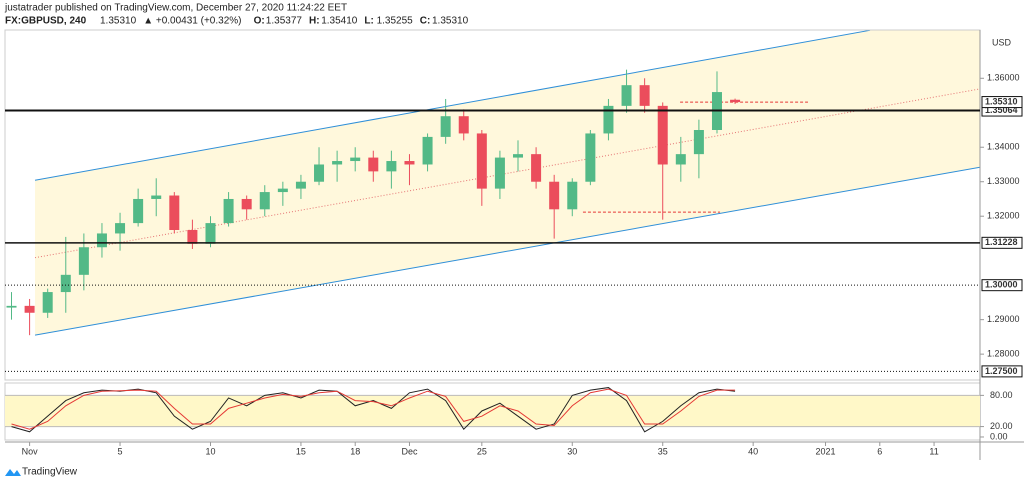 This screenshot has width=1024, height=485. Describe the element at coordinates (1003, 216) in the screenshot. I see `y-tick-label: 1.32000` at that location.